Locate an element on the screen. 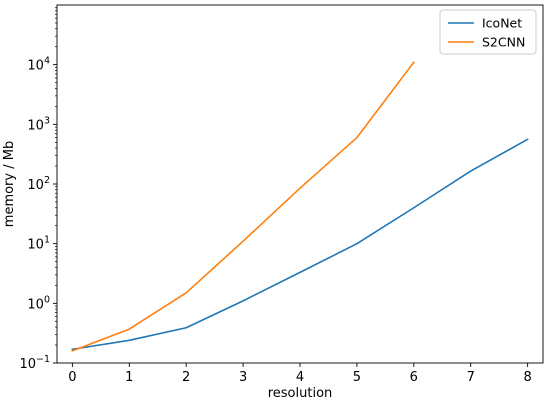 The height and width of the screenshot is (404, 548). x-tick-label: 0 is located at coordinates (72, 377).